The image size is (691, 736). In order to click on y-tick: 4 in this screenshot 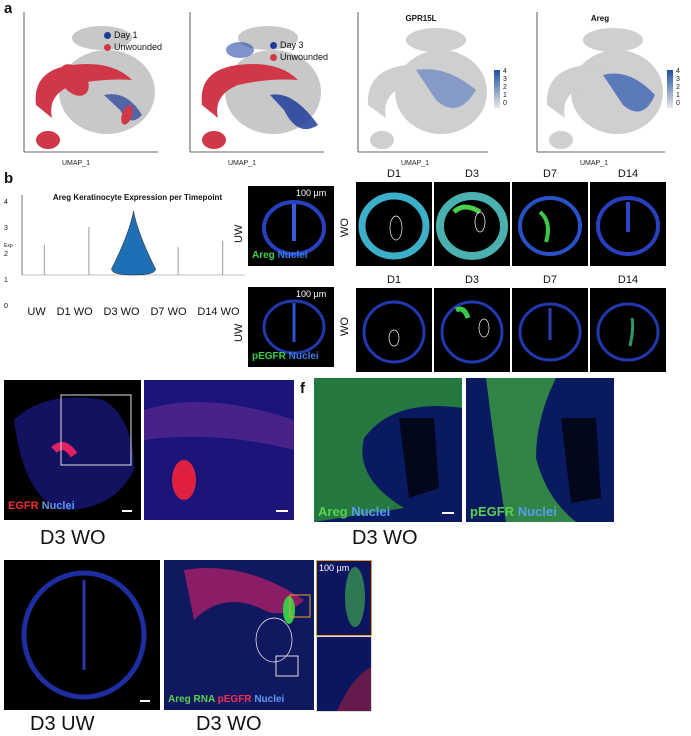, I will do `click(6, 202)`.